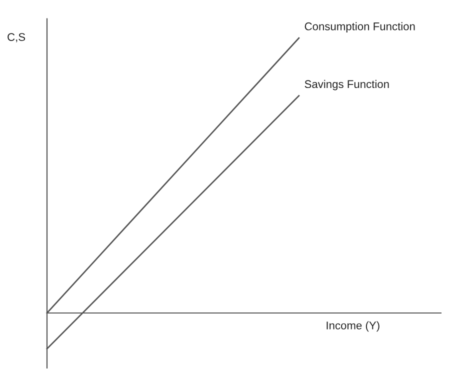 This screenshot has height=372, width=474. Describe the element at coordinates (359, 27) in the screenshot. I see `series-label: Consumption Function` at that location.